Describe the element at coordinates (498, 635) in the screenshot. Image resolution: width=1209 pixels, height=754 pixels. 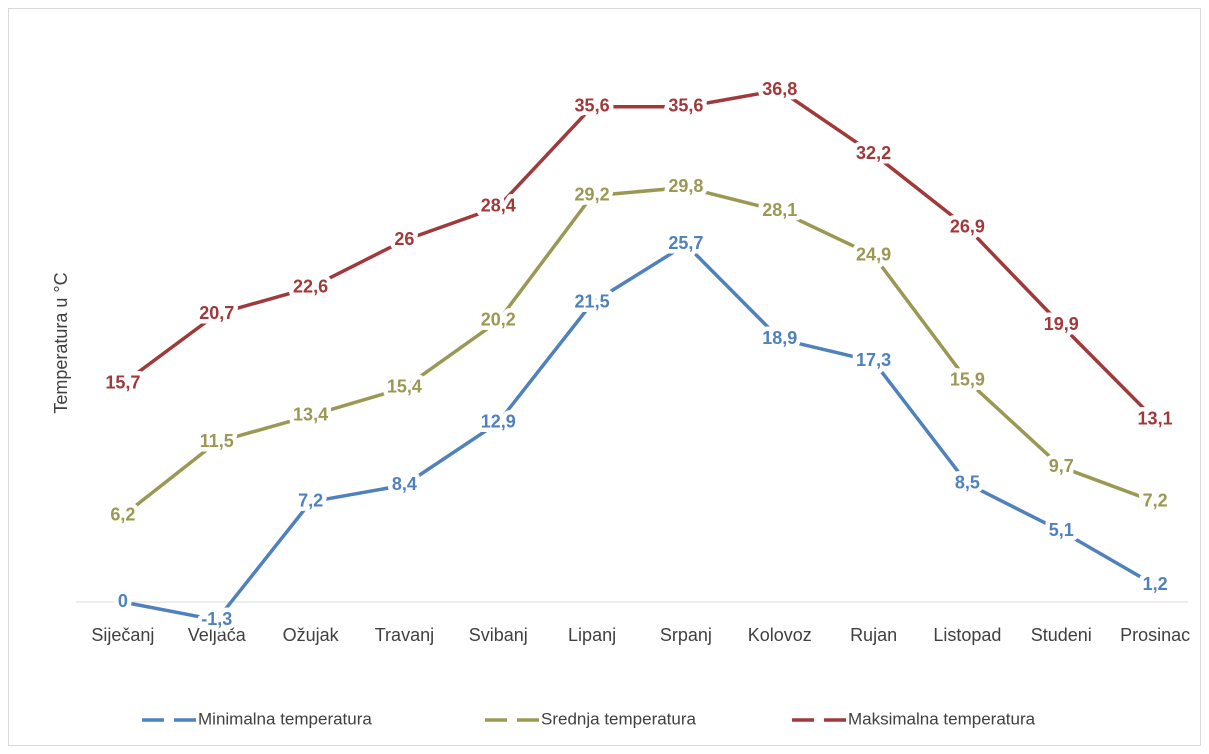
I see `x-tick-label: Svibanj` at that location.